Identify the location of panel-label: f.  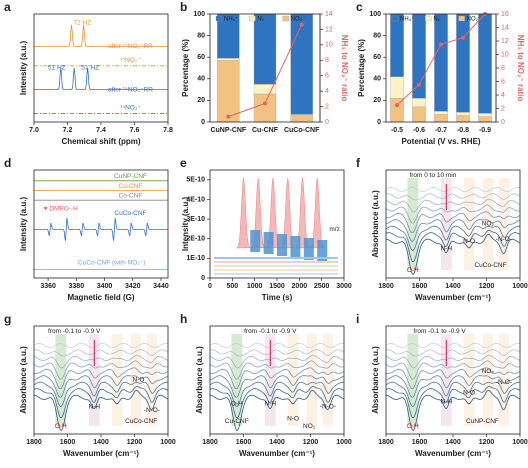
(358, 163).